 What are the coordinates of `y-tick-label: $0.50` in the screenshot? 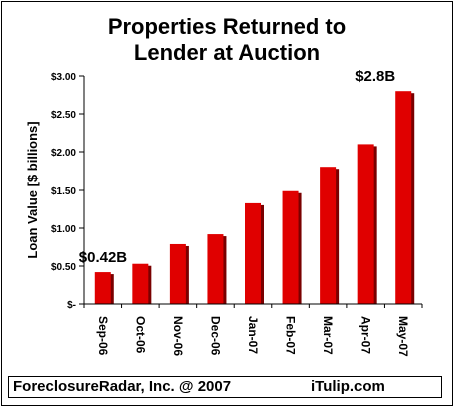 It's located at (63, 267).